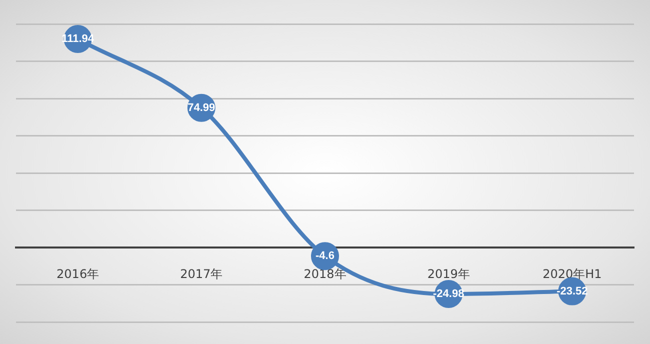 This screenshot has height=344, width=650. I want to click on data-label: -24.98, so click(448, 294).